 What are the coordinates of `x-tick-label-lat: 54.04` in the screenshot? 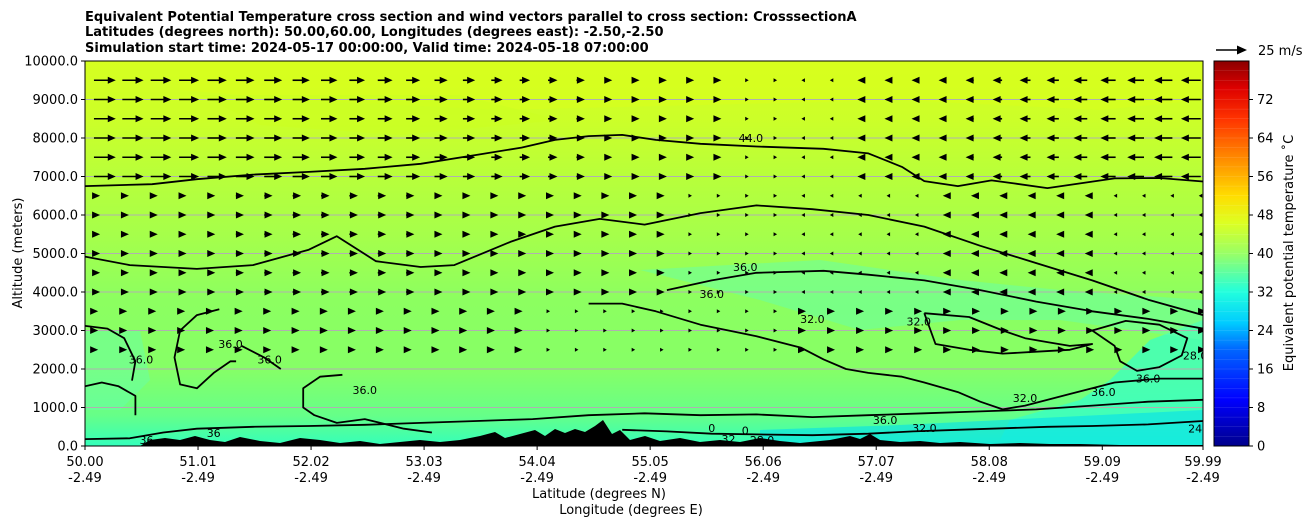 It's located at (537, 462).